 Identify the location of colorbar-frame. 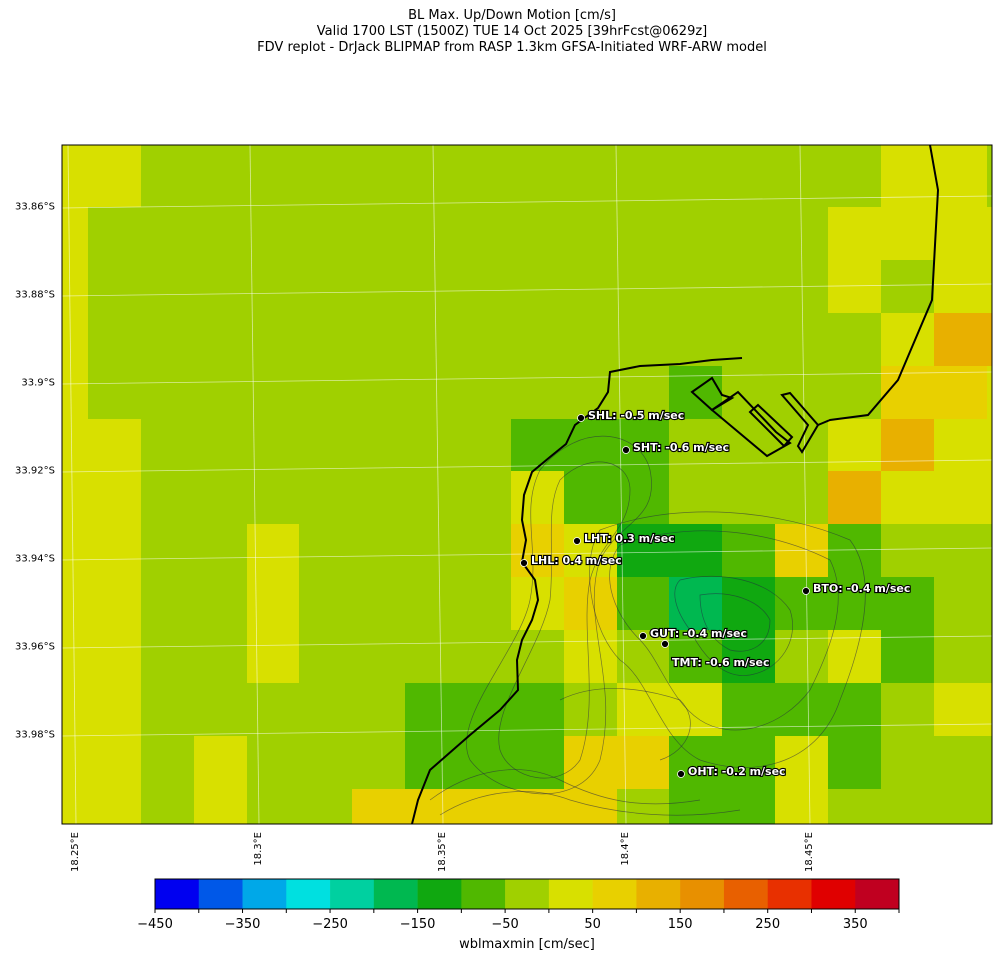
(527, 894).